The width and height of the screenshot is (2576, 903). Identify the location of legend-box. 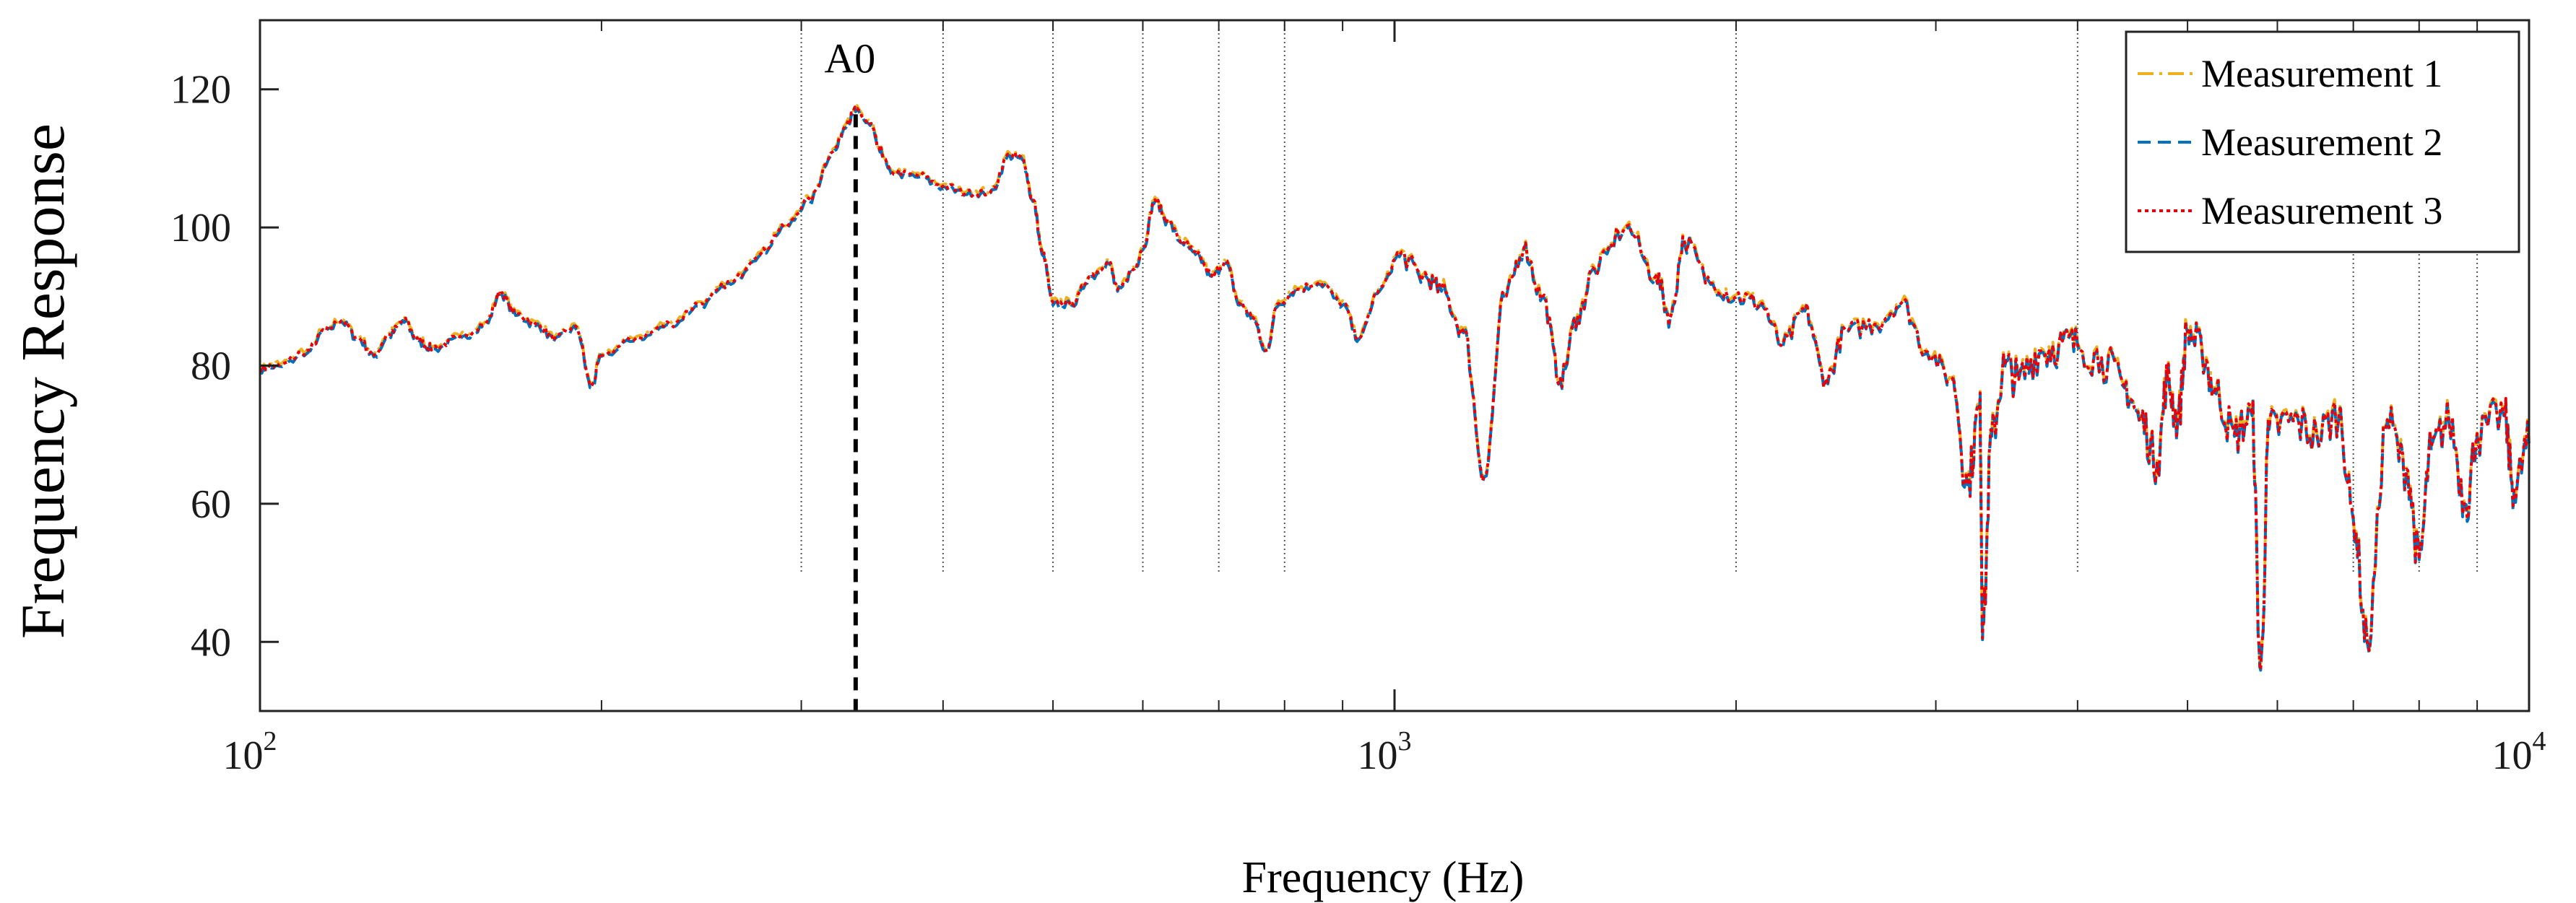
(2322, 141).